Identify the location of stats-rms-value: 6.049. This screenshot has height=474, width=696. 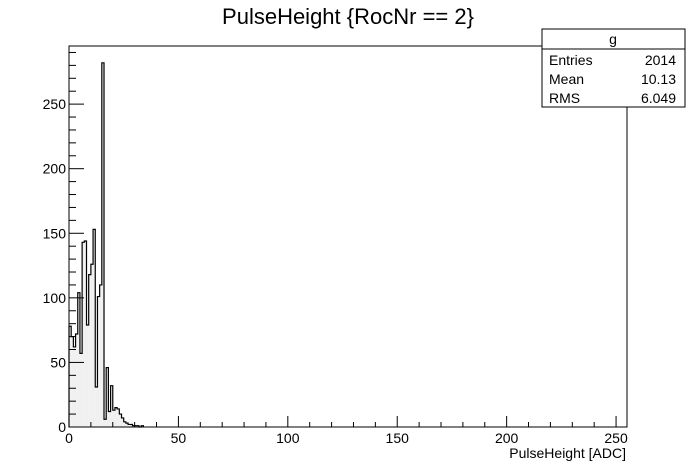
(658, 98).